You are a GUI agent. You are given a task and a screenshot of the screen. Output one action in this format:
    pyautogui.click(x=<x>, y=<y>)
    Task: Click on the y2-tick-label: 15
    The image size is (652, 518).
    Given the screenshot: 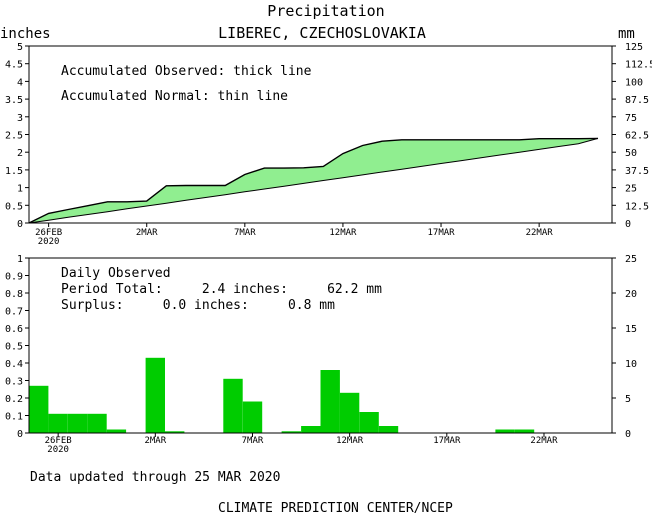 What is the action you would take?
    pyautogui.click(x=631, y=329)
    